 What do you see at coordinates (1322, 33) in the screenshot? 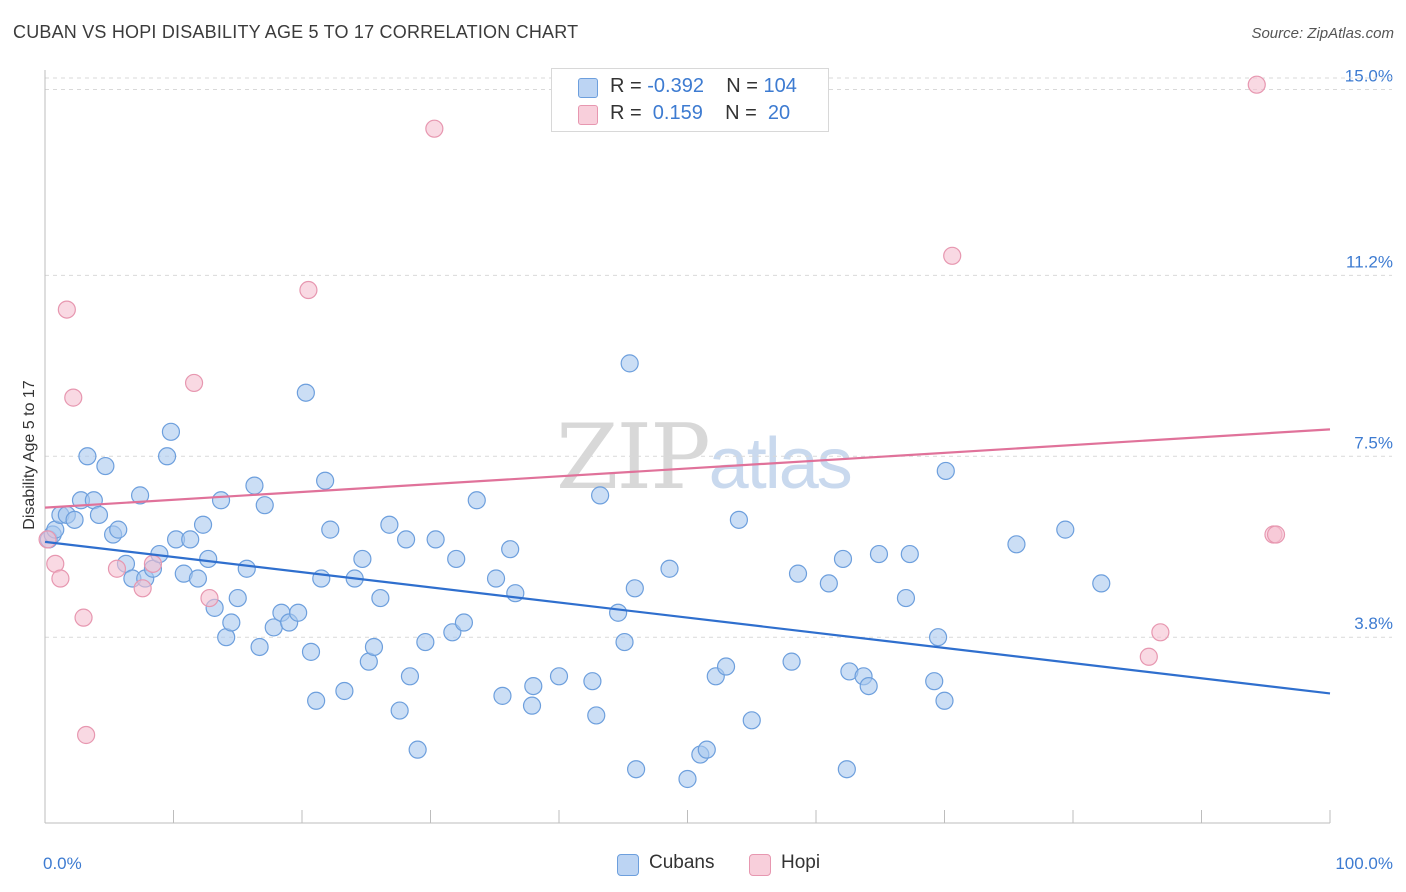
I see `source-label: Source: ZipAtlas.com` at bounding box center [1322, 33].